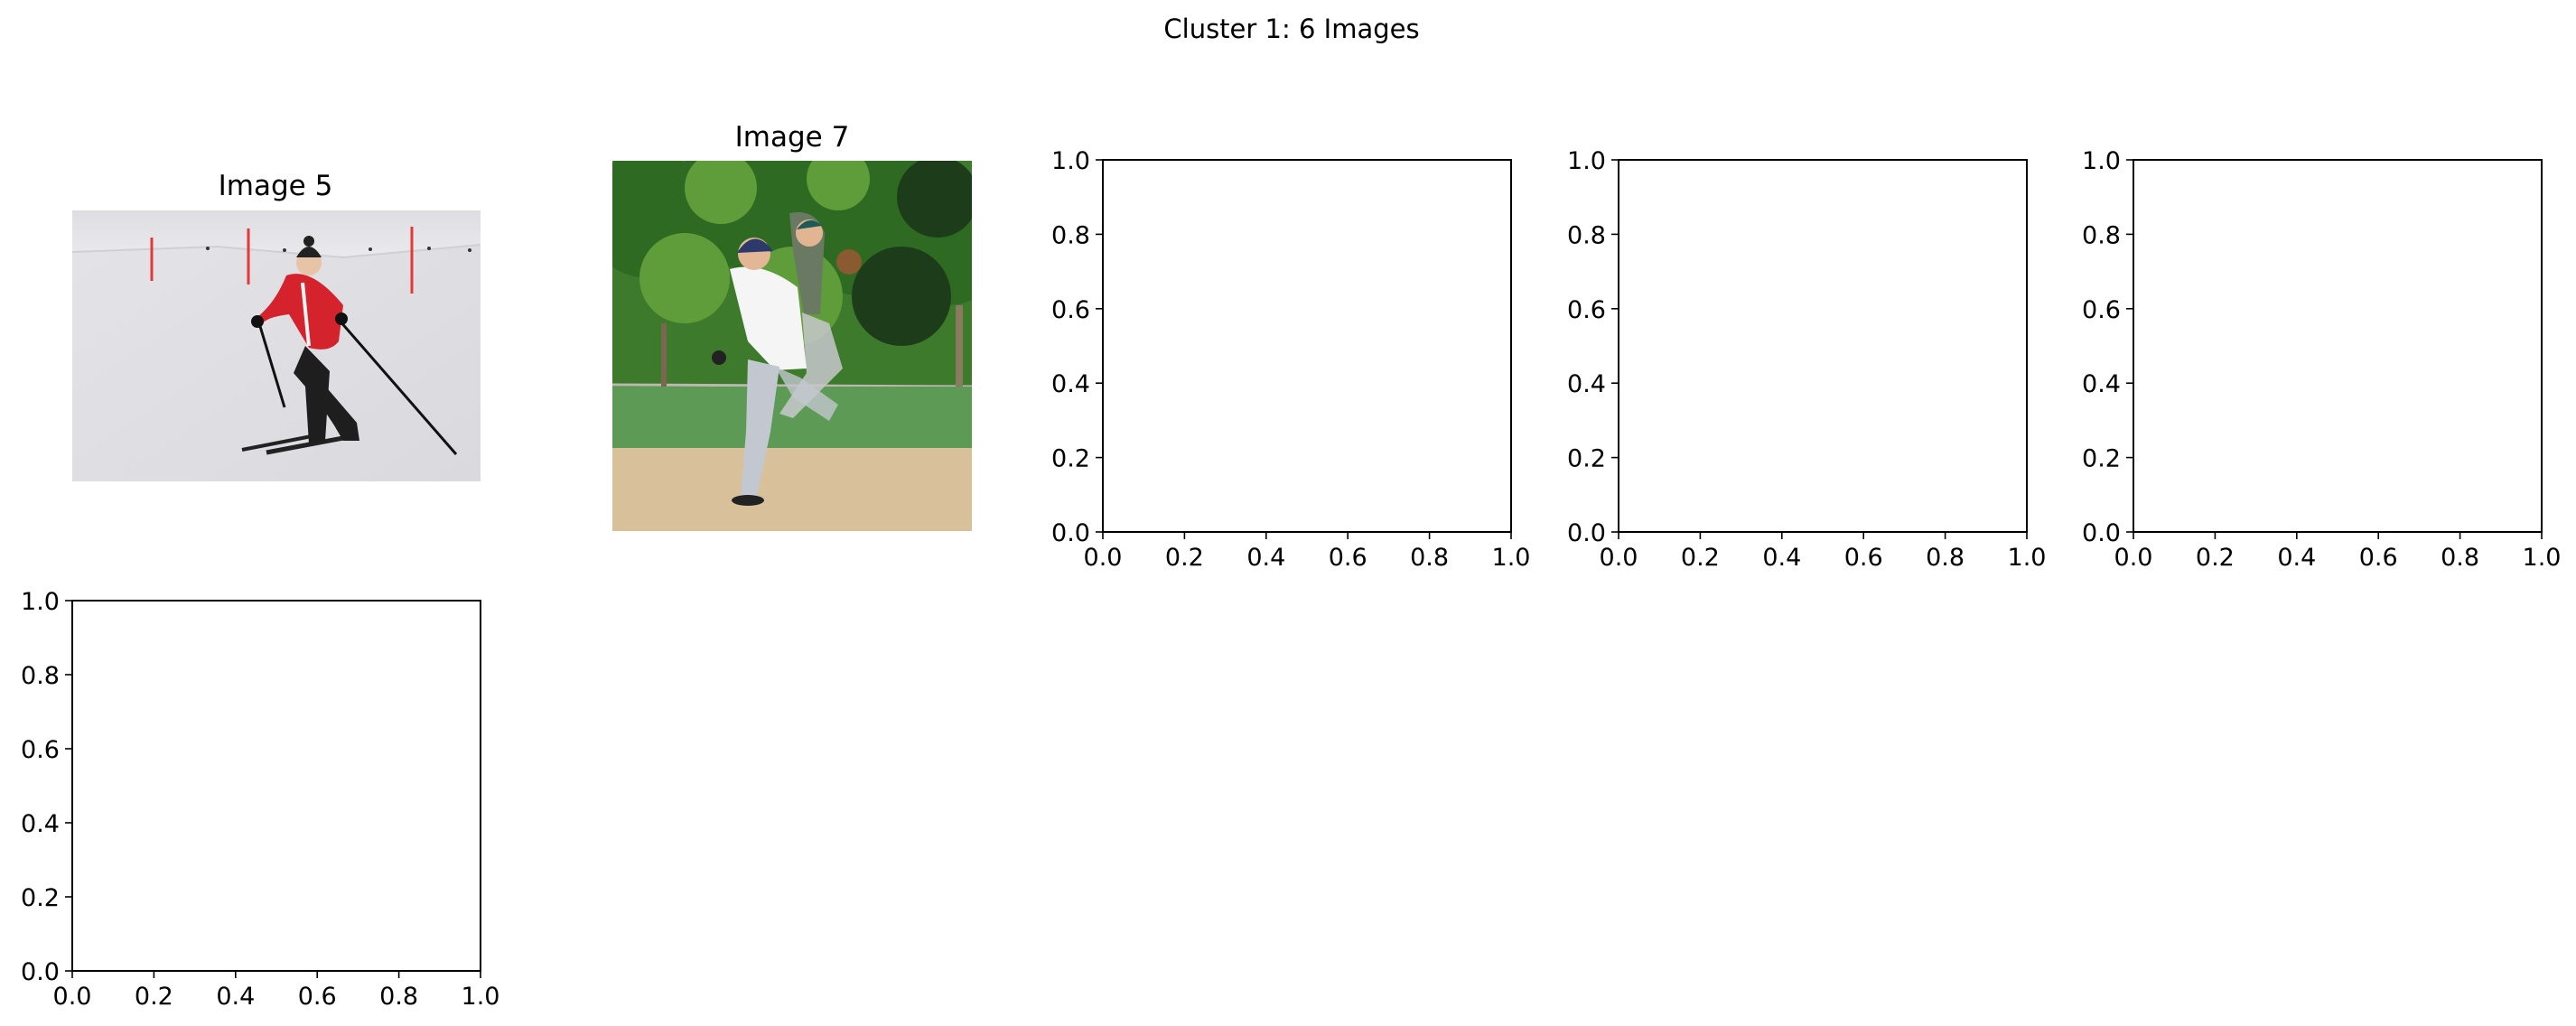  What do you see at coordinates (1291, 29) in the screenshot?
I see `figure-title: Cluster 1: 6 Images` at bounding box center [1291, 29].